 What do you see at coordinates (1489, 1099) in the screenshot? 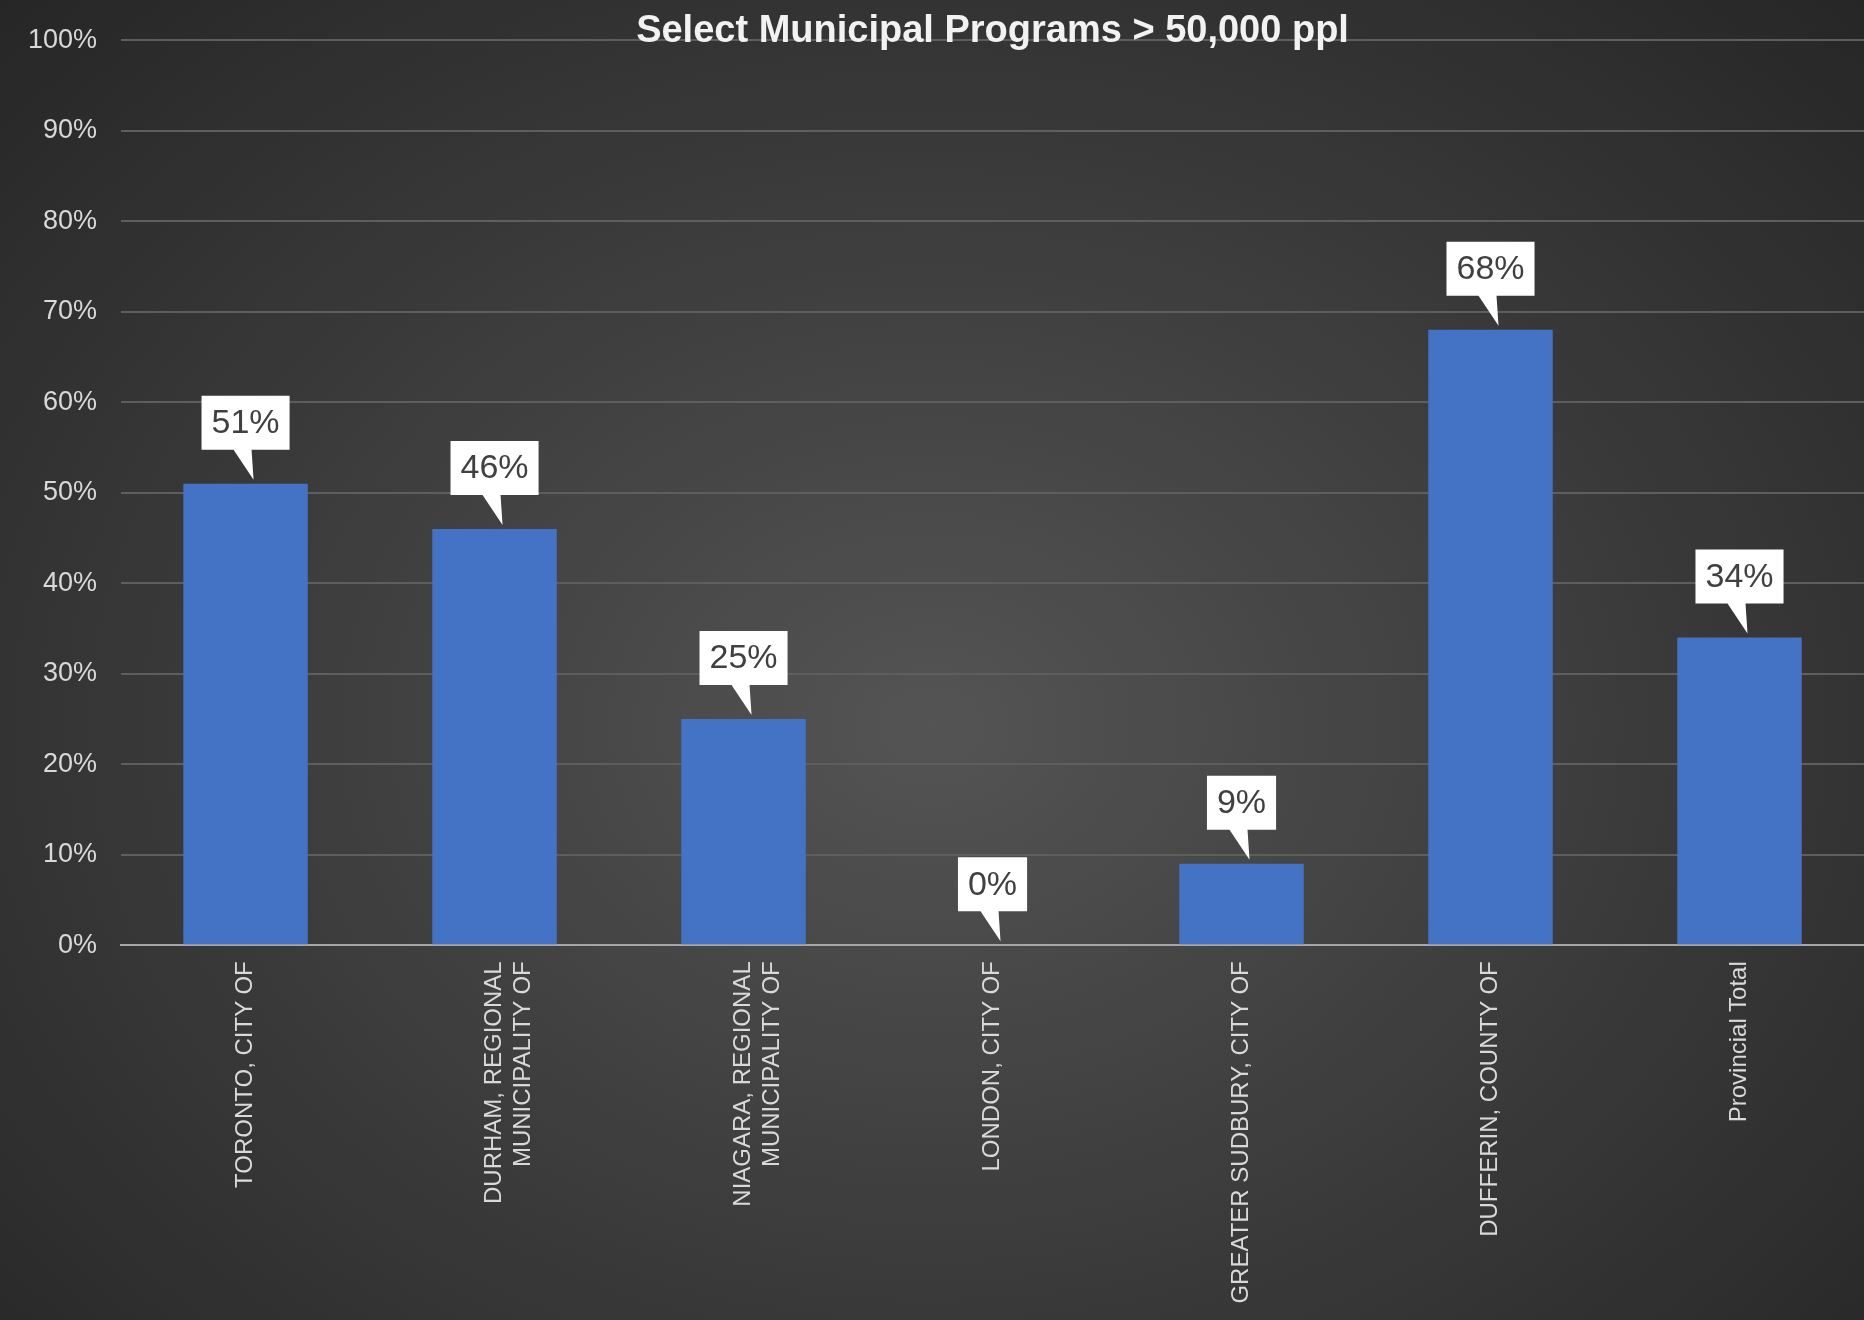
I see `x-tick-label: DUFFERIN, COUNTY OF` at bounding box center [1489, 1099].